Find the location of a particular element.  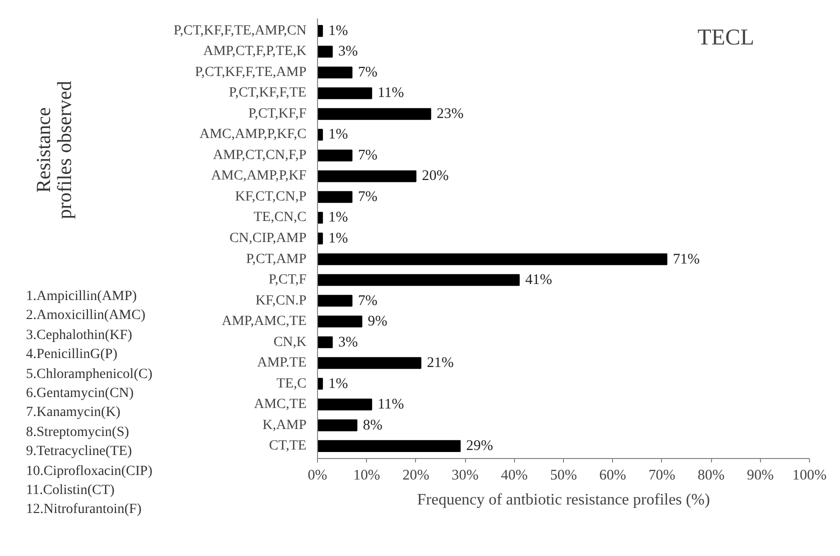

y-tick-label: TE,C is located at coordinates (291, 384).